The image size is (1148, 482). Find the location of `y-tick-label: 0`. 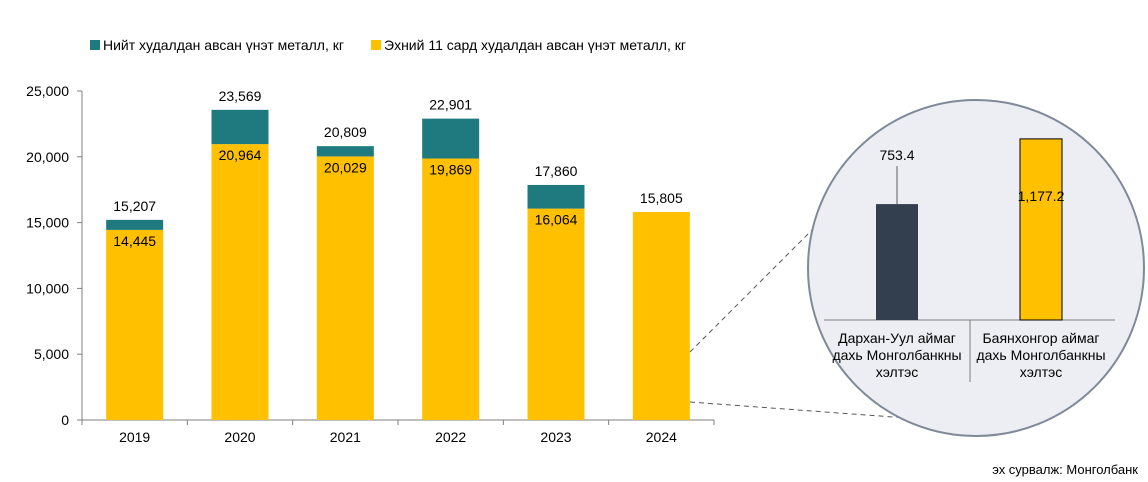

y-tick-label: 0 is located at coordinates (65, 420).